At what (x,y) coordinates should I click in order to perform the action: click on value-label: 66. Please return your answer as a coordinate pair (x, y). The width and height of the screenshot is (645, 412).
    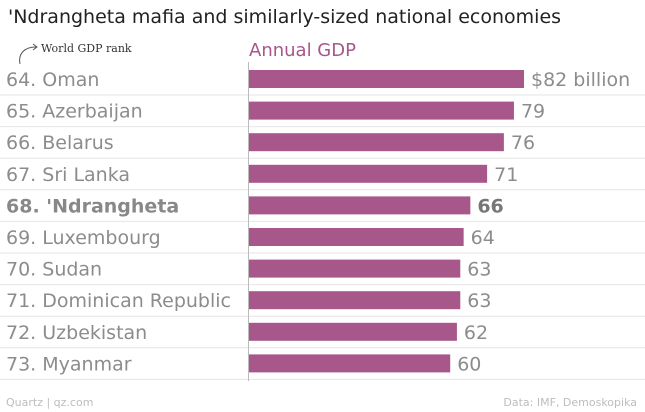
    Looking at the image, I should click on (490, 206).